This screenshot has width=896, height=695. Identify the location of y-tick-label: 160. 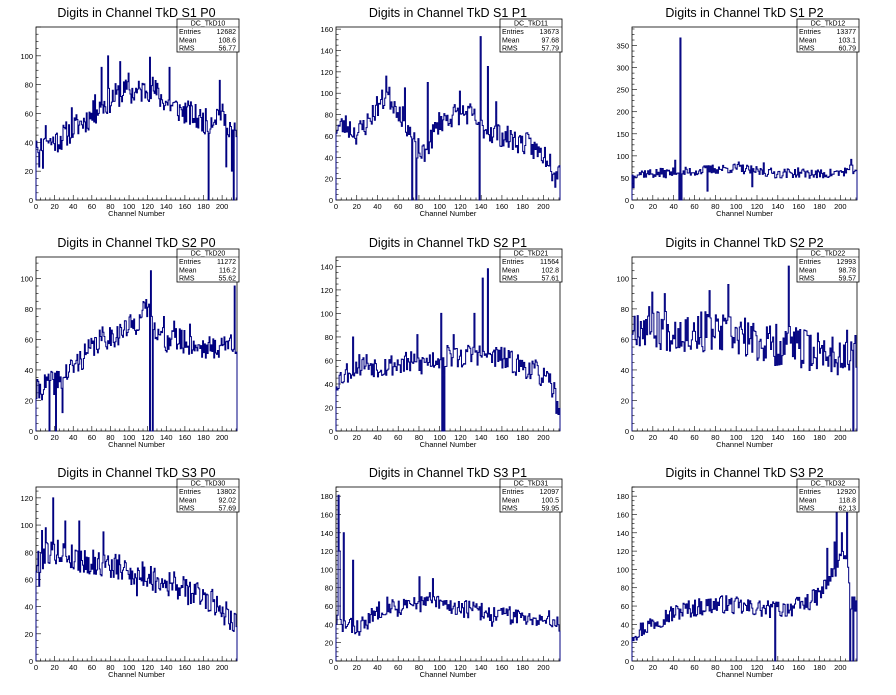
(326, 514).